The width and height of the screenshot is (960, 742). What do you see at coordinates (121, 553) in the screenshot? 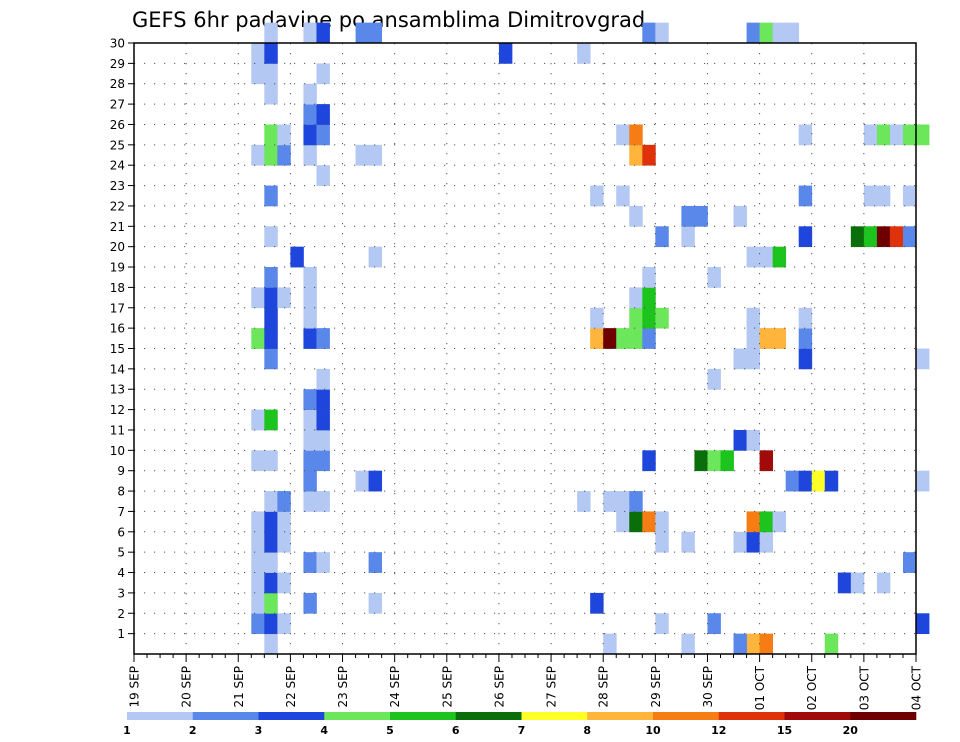
I see `y-tick-label: 5` at bounding box center [121, 553].